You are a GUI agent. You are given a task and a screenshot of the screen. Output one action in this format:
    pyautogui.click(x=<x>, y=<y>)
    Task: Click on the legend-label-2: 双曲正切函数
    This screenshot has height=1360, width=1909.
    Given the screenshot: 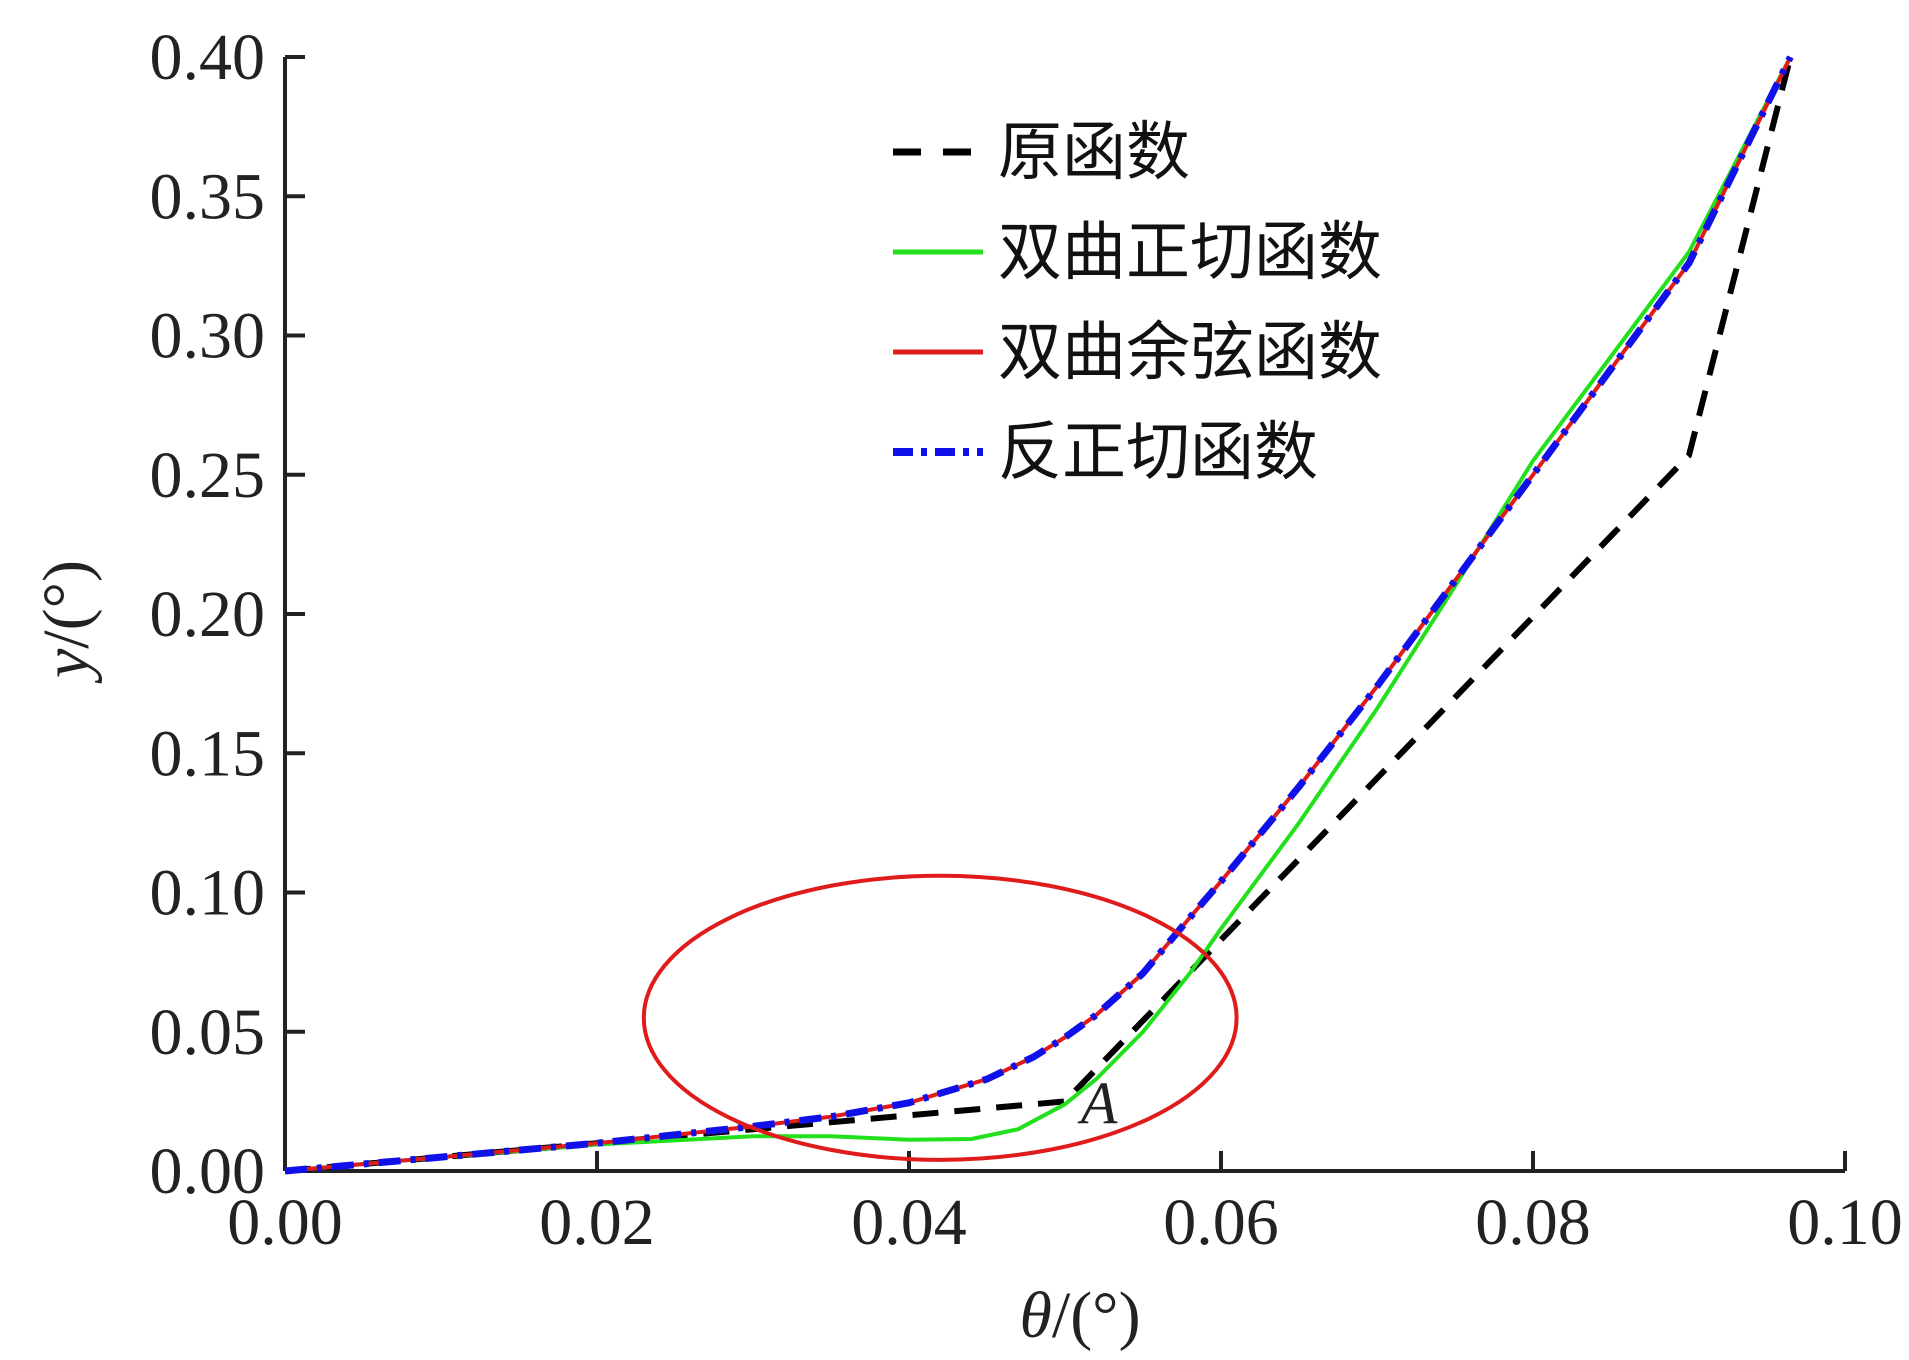 What is the action you would take?
    pyautogui.click(x=1190, y=253)
    